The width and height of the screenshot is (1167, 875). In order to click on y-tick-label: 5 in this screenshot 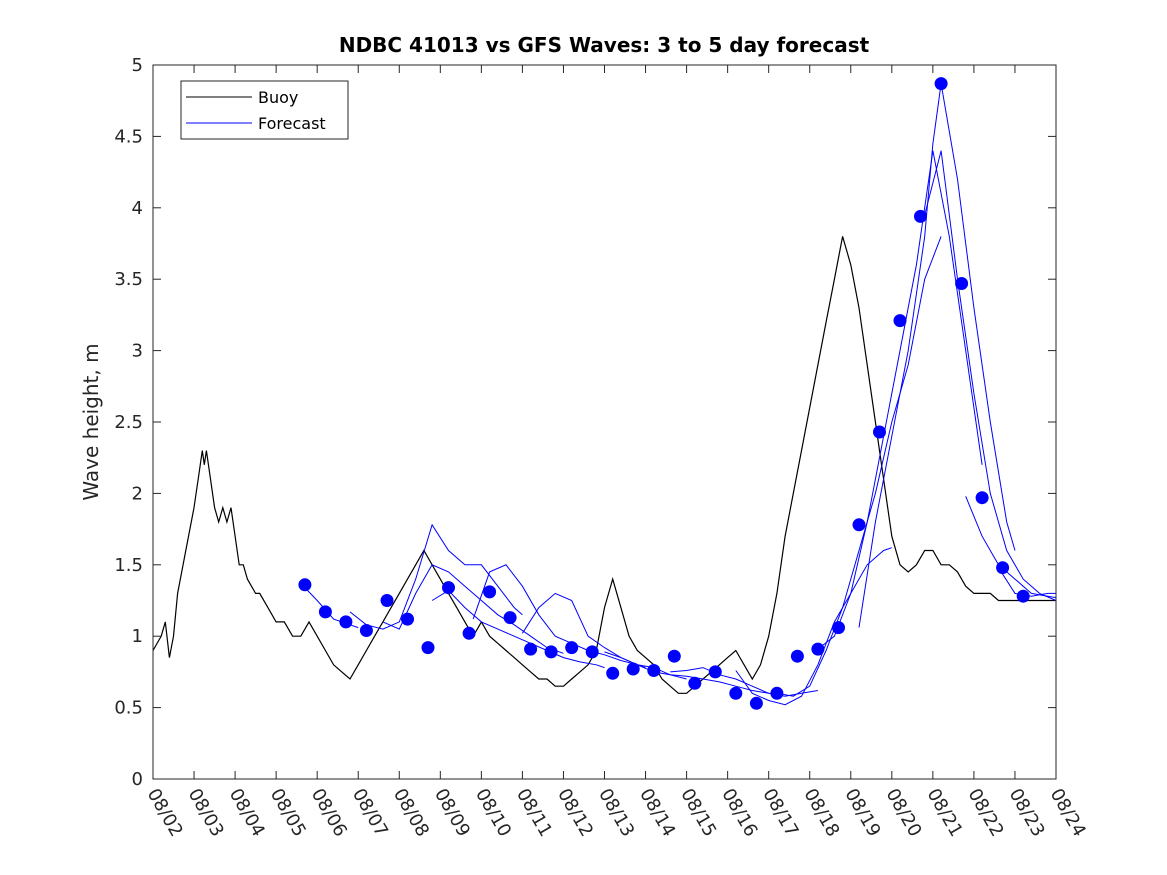, I will do `click(137, 65)`.